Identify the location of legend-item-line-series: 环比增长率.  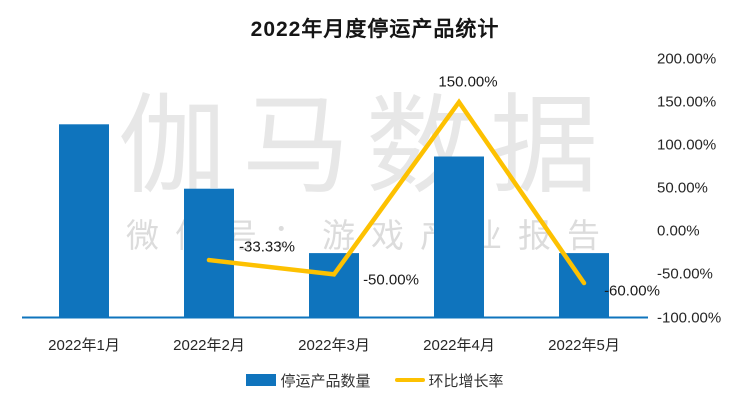
(449, 380).